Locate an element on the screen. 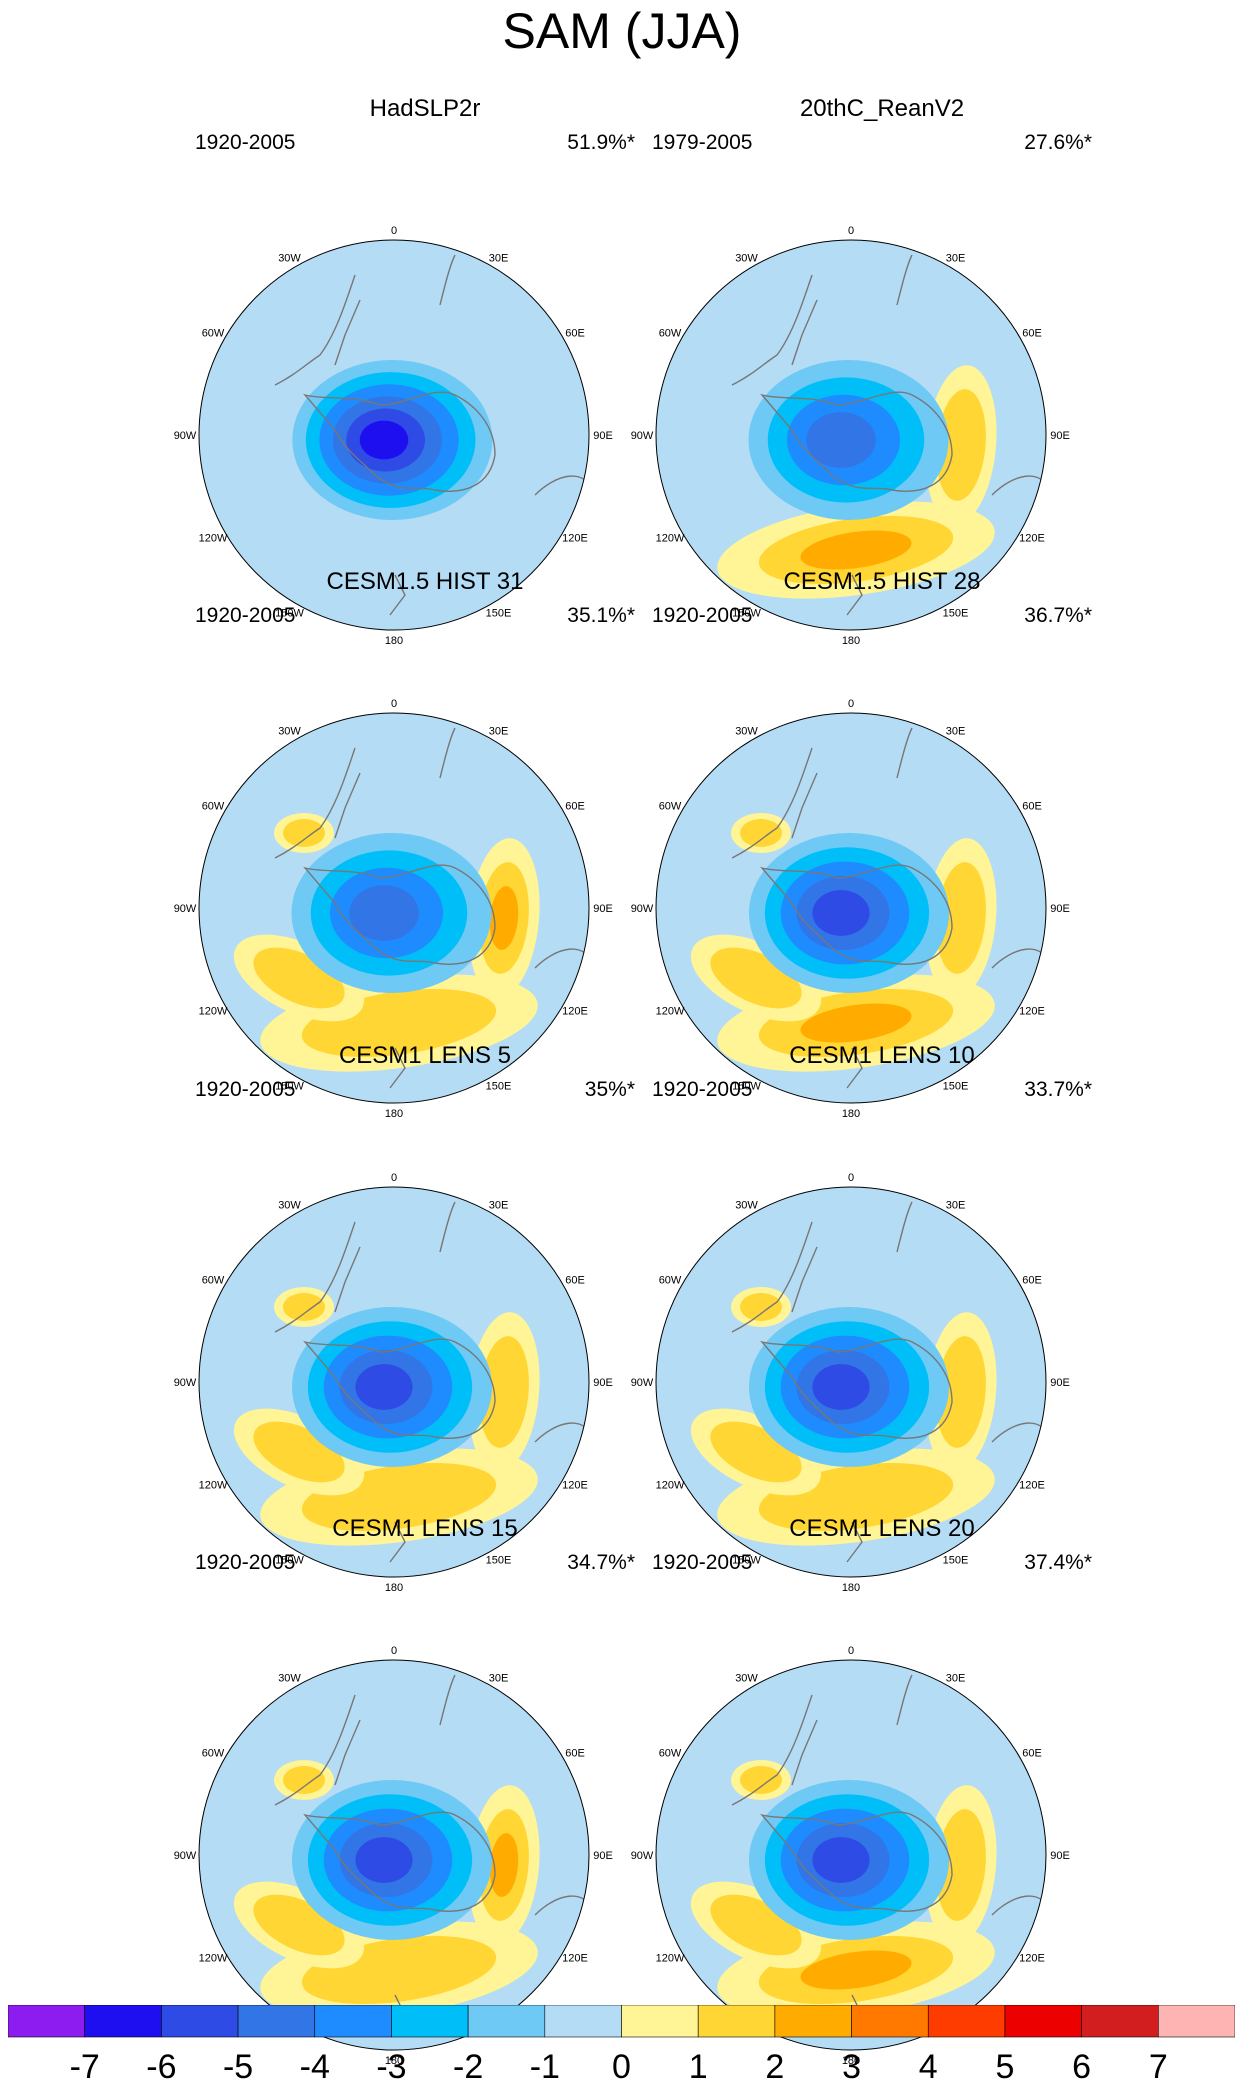 The height and width of the screenshot is (2086, 1244). panel-title: CESM1.5 HIST 31 is located at coordinates (425, 581).